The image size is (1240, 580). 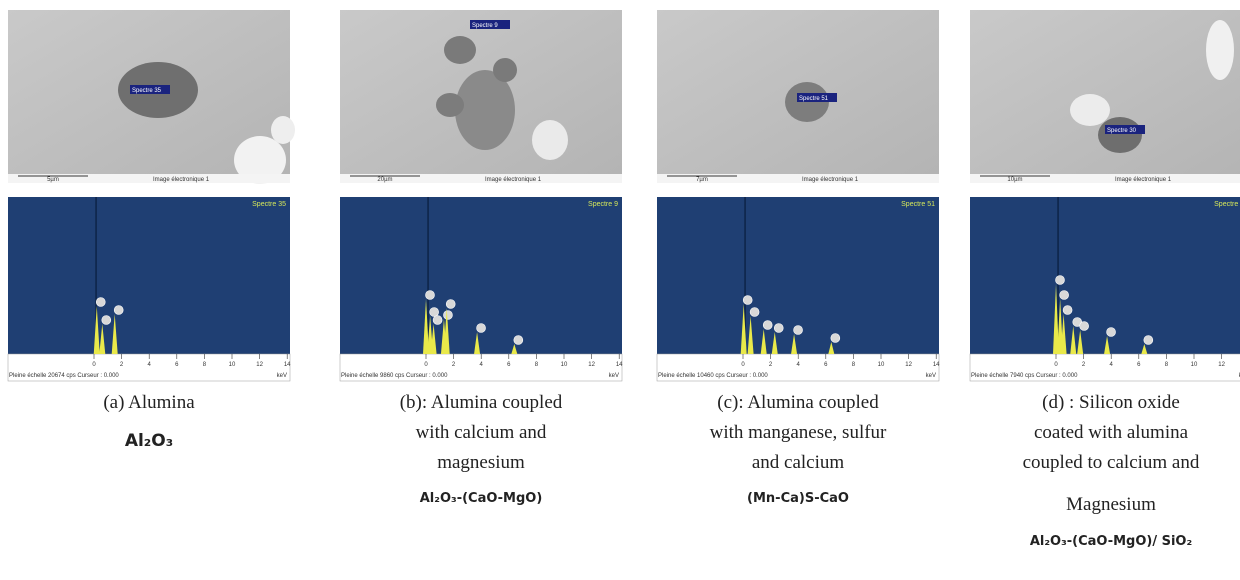 I want to click on caption-line: with manganese, sulfur, so click(x=798, y=432).